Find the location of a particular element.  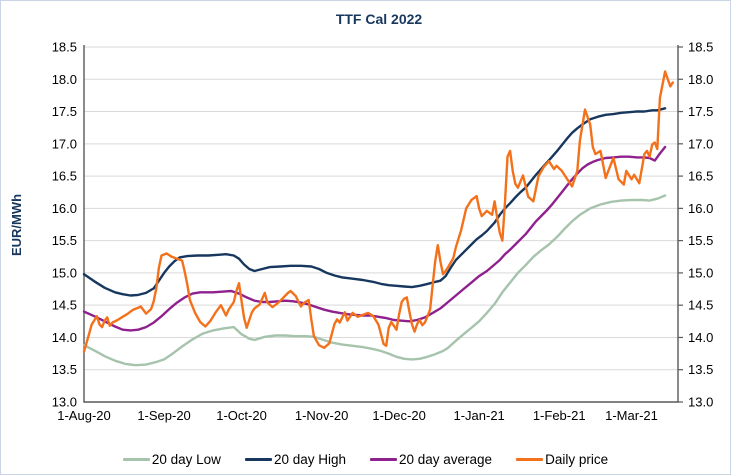

x-tick-label: 1-Oct-20 is located at coordinates (241, 415).